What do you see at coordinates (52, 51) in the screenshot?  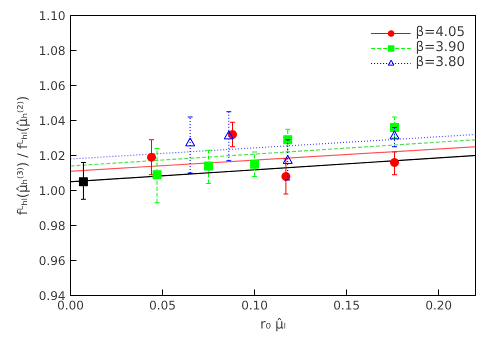 I see `y-tick-label: 1.08` at bounding box center [52, 51].